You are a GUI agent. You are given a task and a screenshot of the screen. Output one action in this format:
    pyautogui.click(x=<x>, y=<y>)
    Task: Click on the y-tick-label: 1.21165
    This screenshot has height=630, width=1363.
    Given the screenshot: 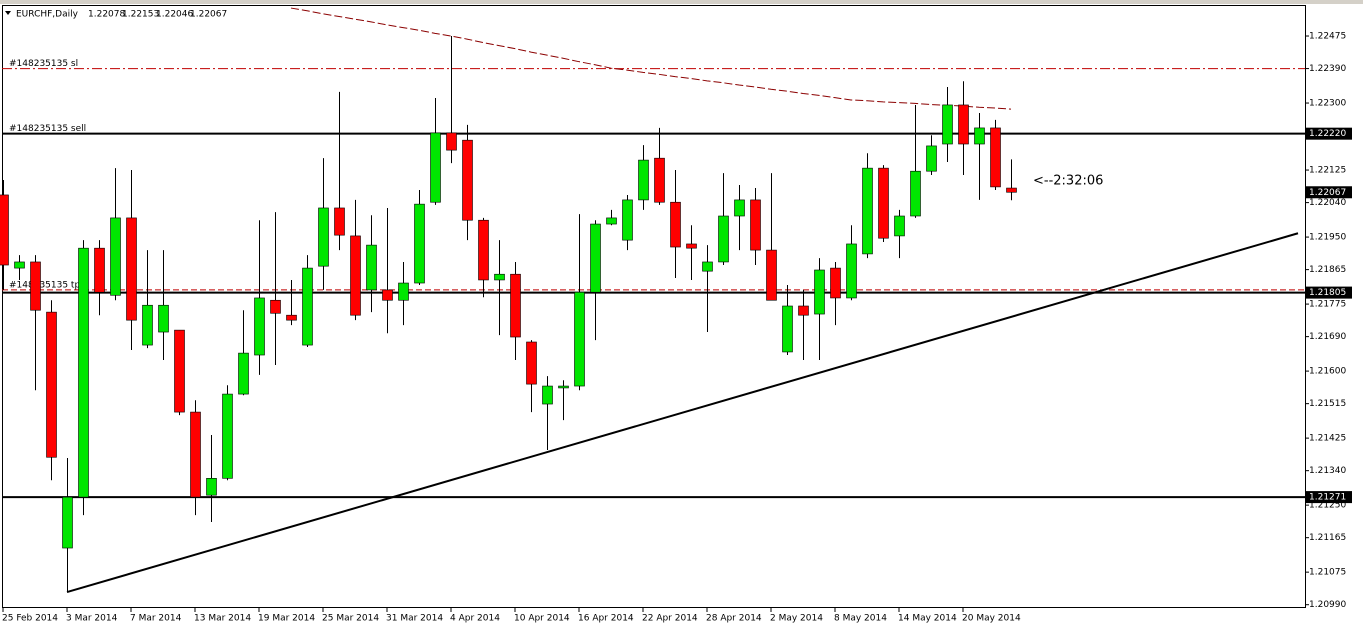 What is the action you would take?
    pyautogui.click(x=1327, y=538)
    